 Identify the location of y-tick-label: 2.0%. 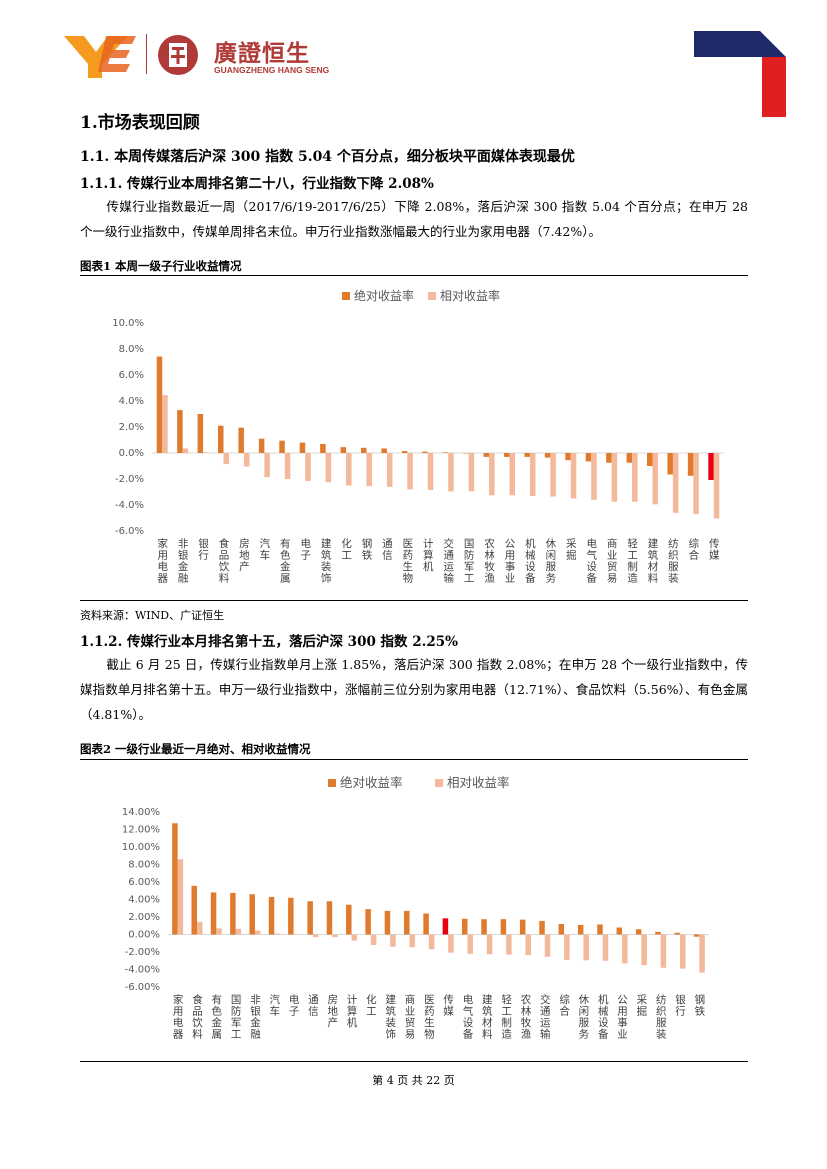
(131, 427).